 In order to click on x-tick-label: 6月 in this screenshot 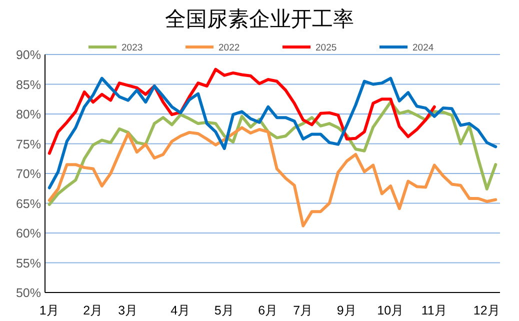, I will do `click(268, 311)`.